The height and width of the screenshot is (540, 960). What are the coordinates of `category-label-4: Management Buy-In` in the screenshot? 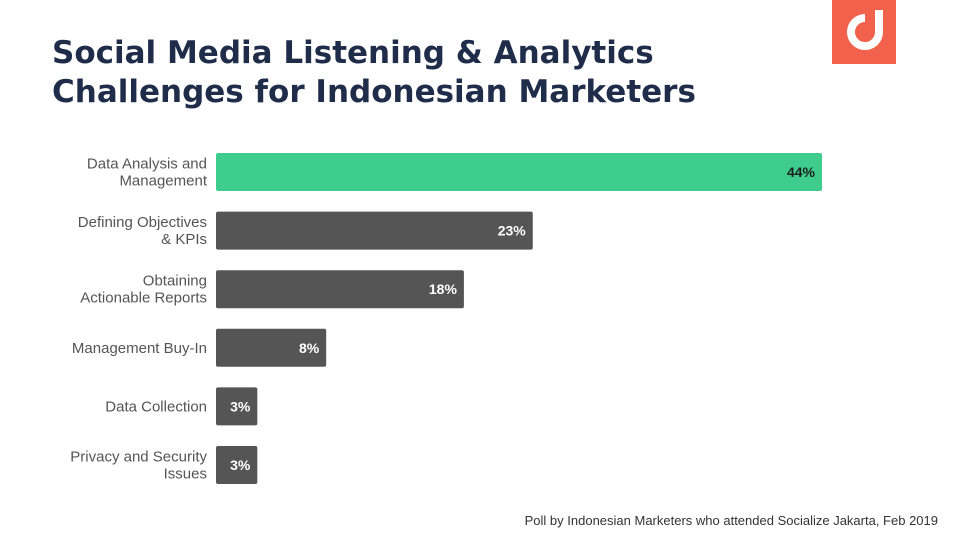 It's located at (139, 348).